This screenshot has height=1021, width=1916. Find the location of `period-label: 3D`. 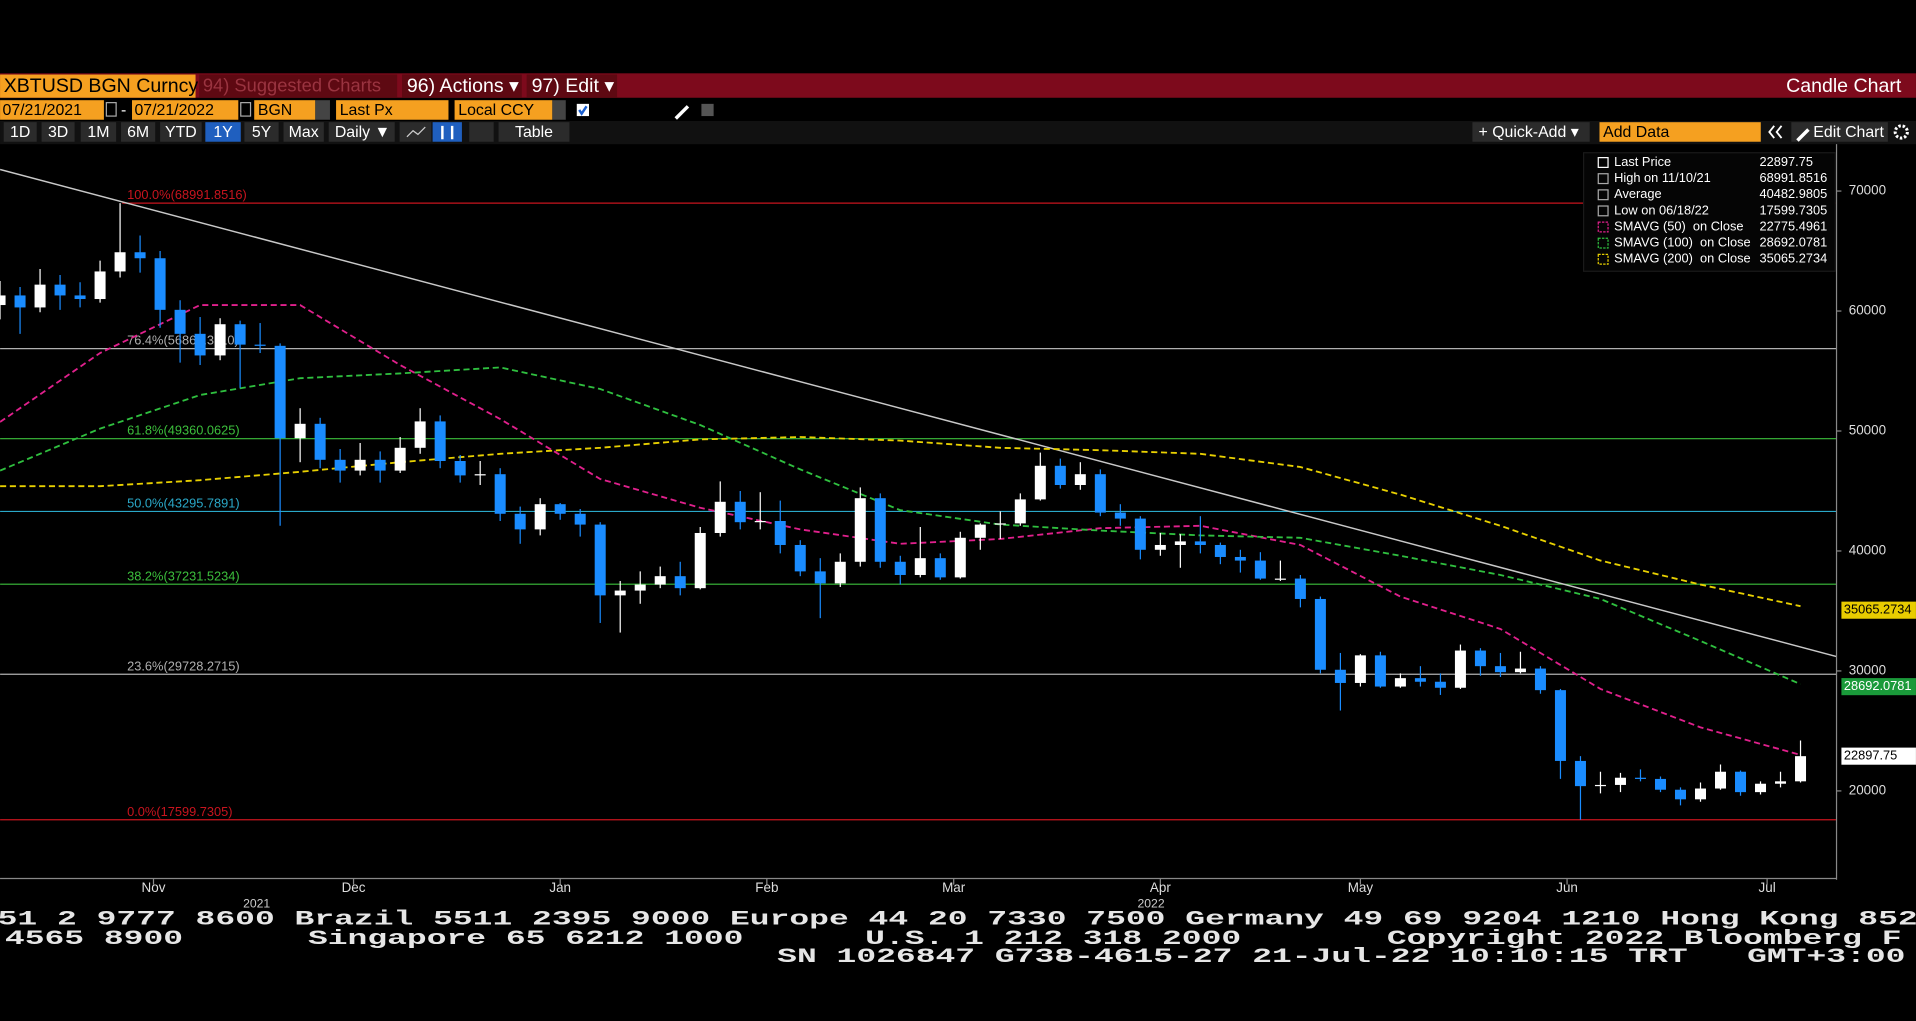

period-label: 3D is located at coordinates (58, 132).